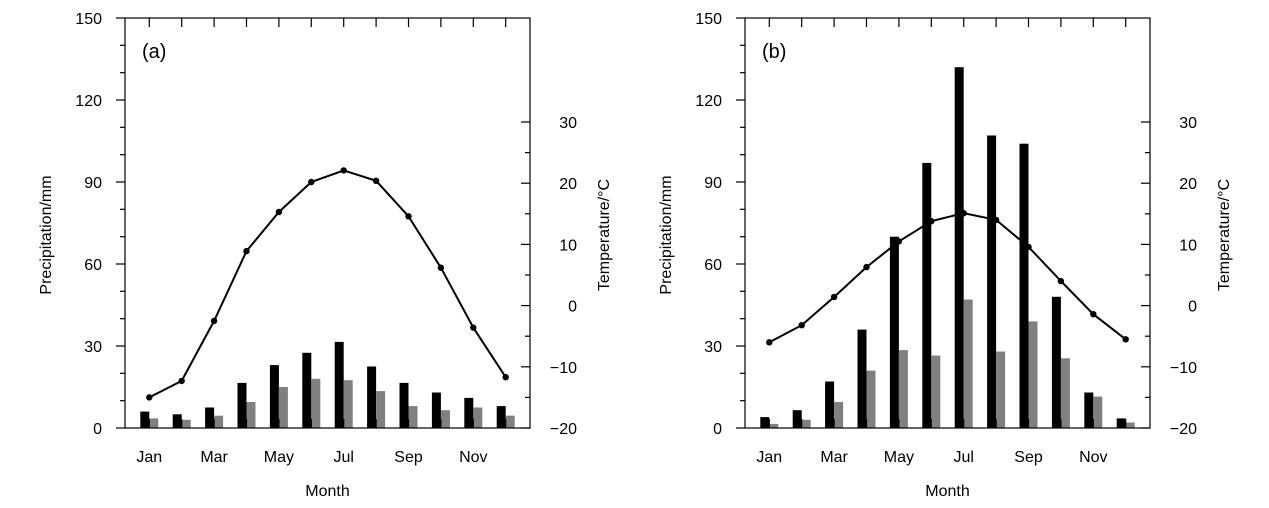 This screenshot has width=1269, height=508. What do you see at coordinates (339, 384) in the screenshot?
I see `precip-bar-black-jul` at bounding box center [339, 384].